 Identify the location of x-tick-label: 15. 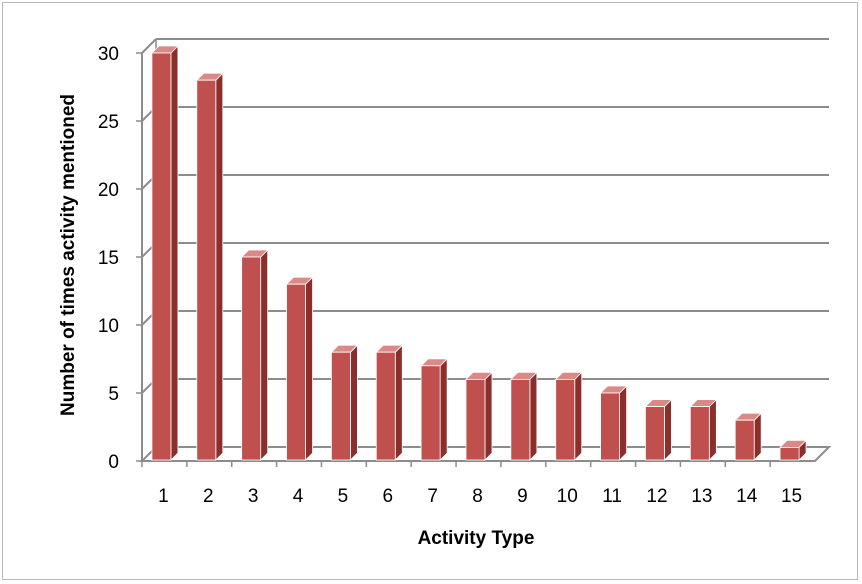
(791, 496).